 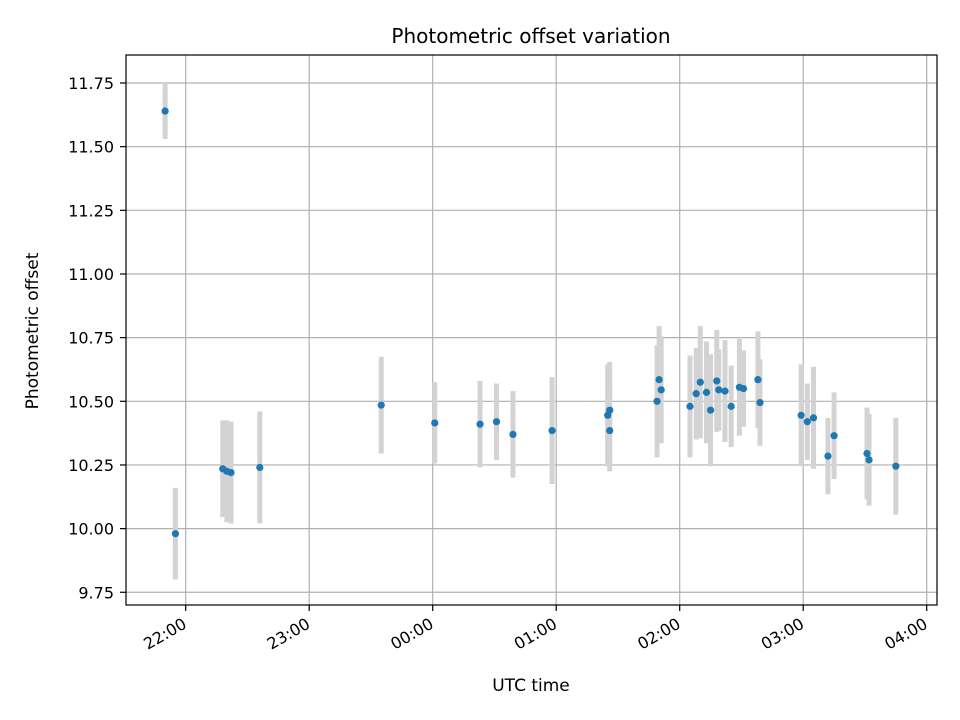 What do you see at coordinates (91, 338) in the screenshot?
I see `y-tick-label: 10.75` at bounding box center [91, 338].